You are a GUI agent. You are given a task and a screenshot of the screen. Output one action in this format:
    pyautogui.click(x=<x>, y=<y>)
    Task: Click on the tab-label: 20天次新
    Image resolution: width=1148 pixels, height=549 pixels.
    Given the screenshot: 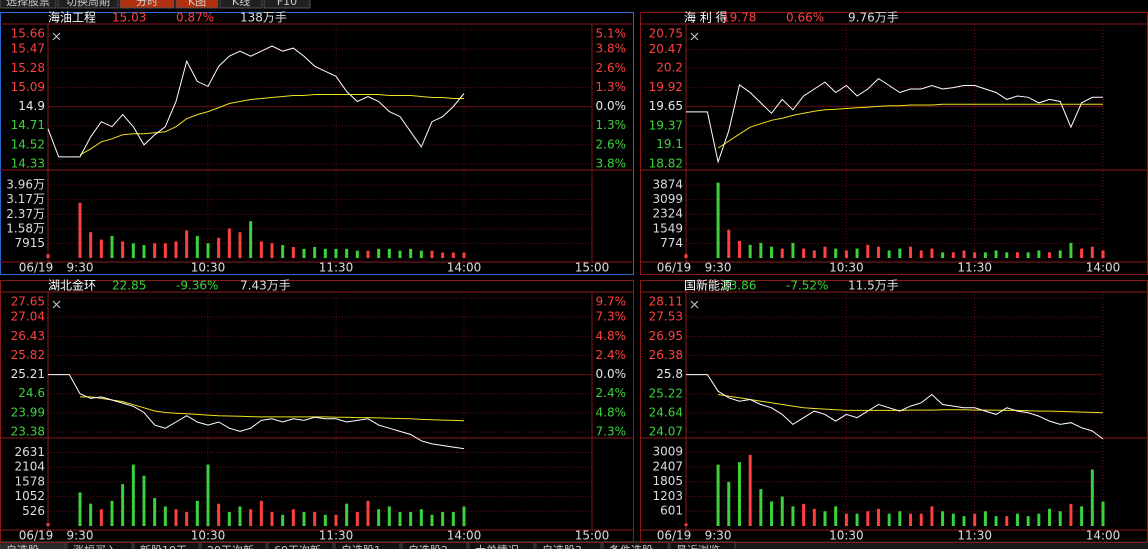 What is the action you would take?
    pyautogui.click(x=230, y=546)
    